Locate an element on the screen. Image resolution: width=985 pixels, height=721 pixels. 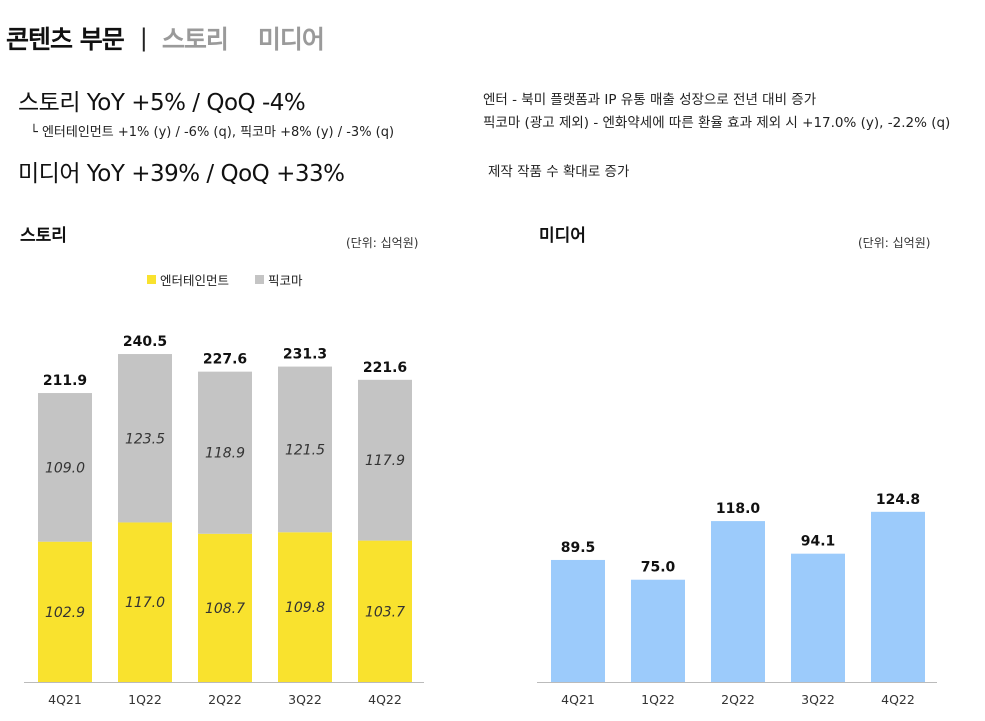
story-chart-unit: (단위: 십억원) is located at coordinates (382, 243).